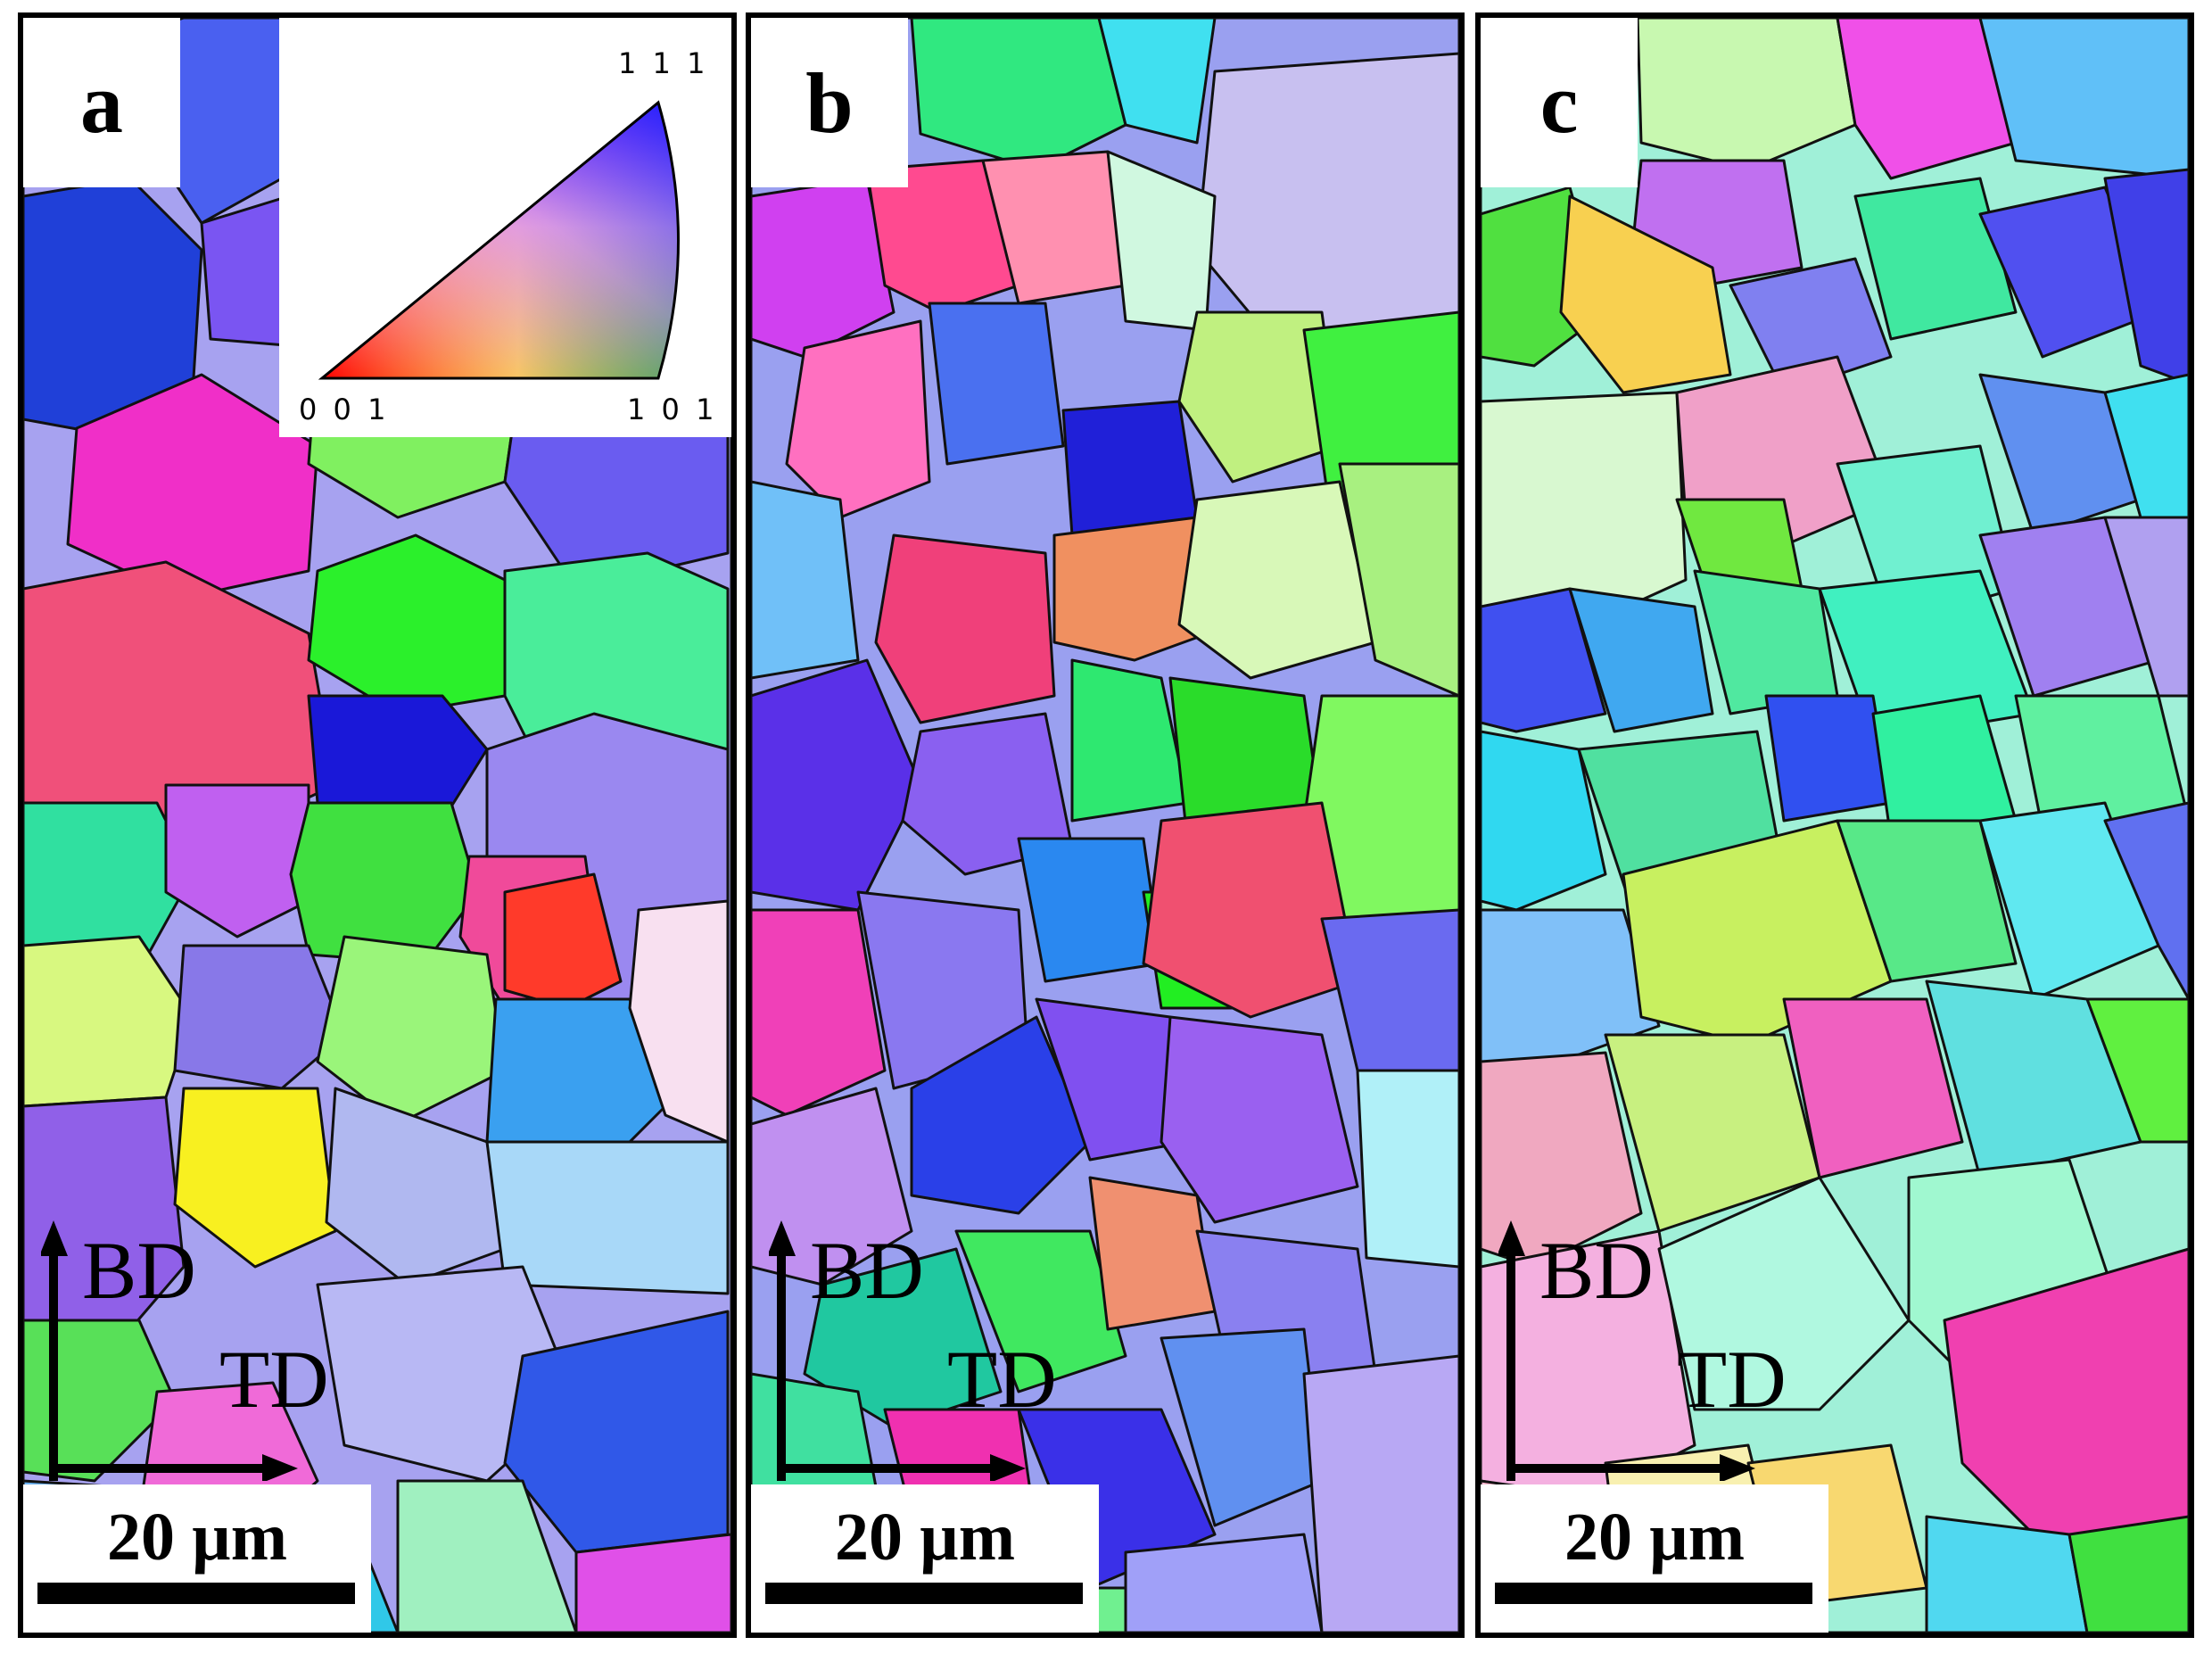 The width and height of the screenshot is (2212, 1662). What do you see at coordinates (673, 409) in the screenshot?
I see `ipf-101-label: 1 0 1` at bounding box center [673, 409].